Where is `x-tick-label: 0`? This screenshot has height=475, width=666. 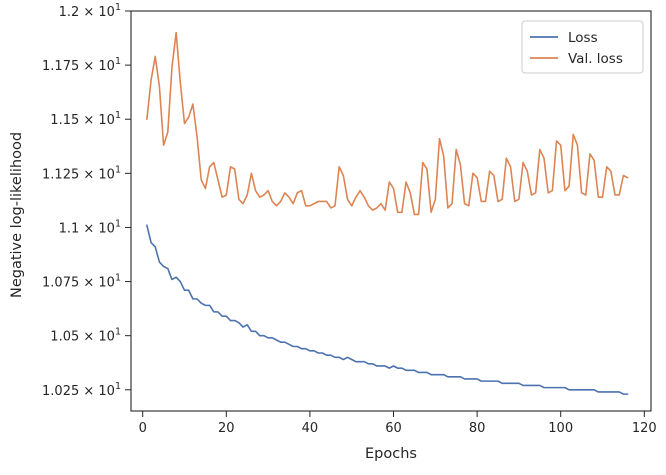 x-tick-label: 0 is located at coordinates (143, 428).